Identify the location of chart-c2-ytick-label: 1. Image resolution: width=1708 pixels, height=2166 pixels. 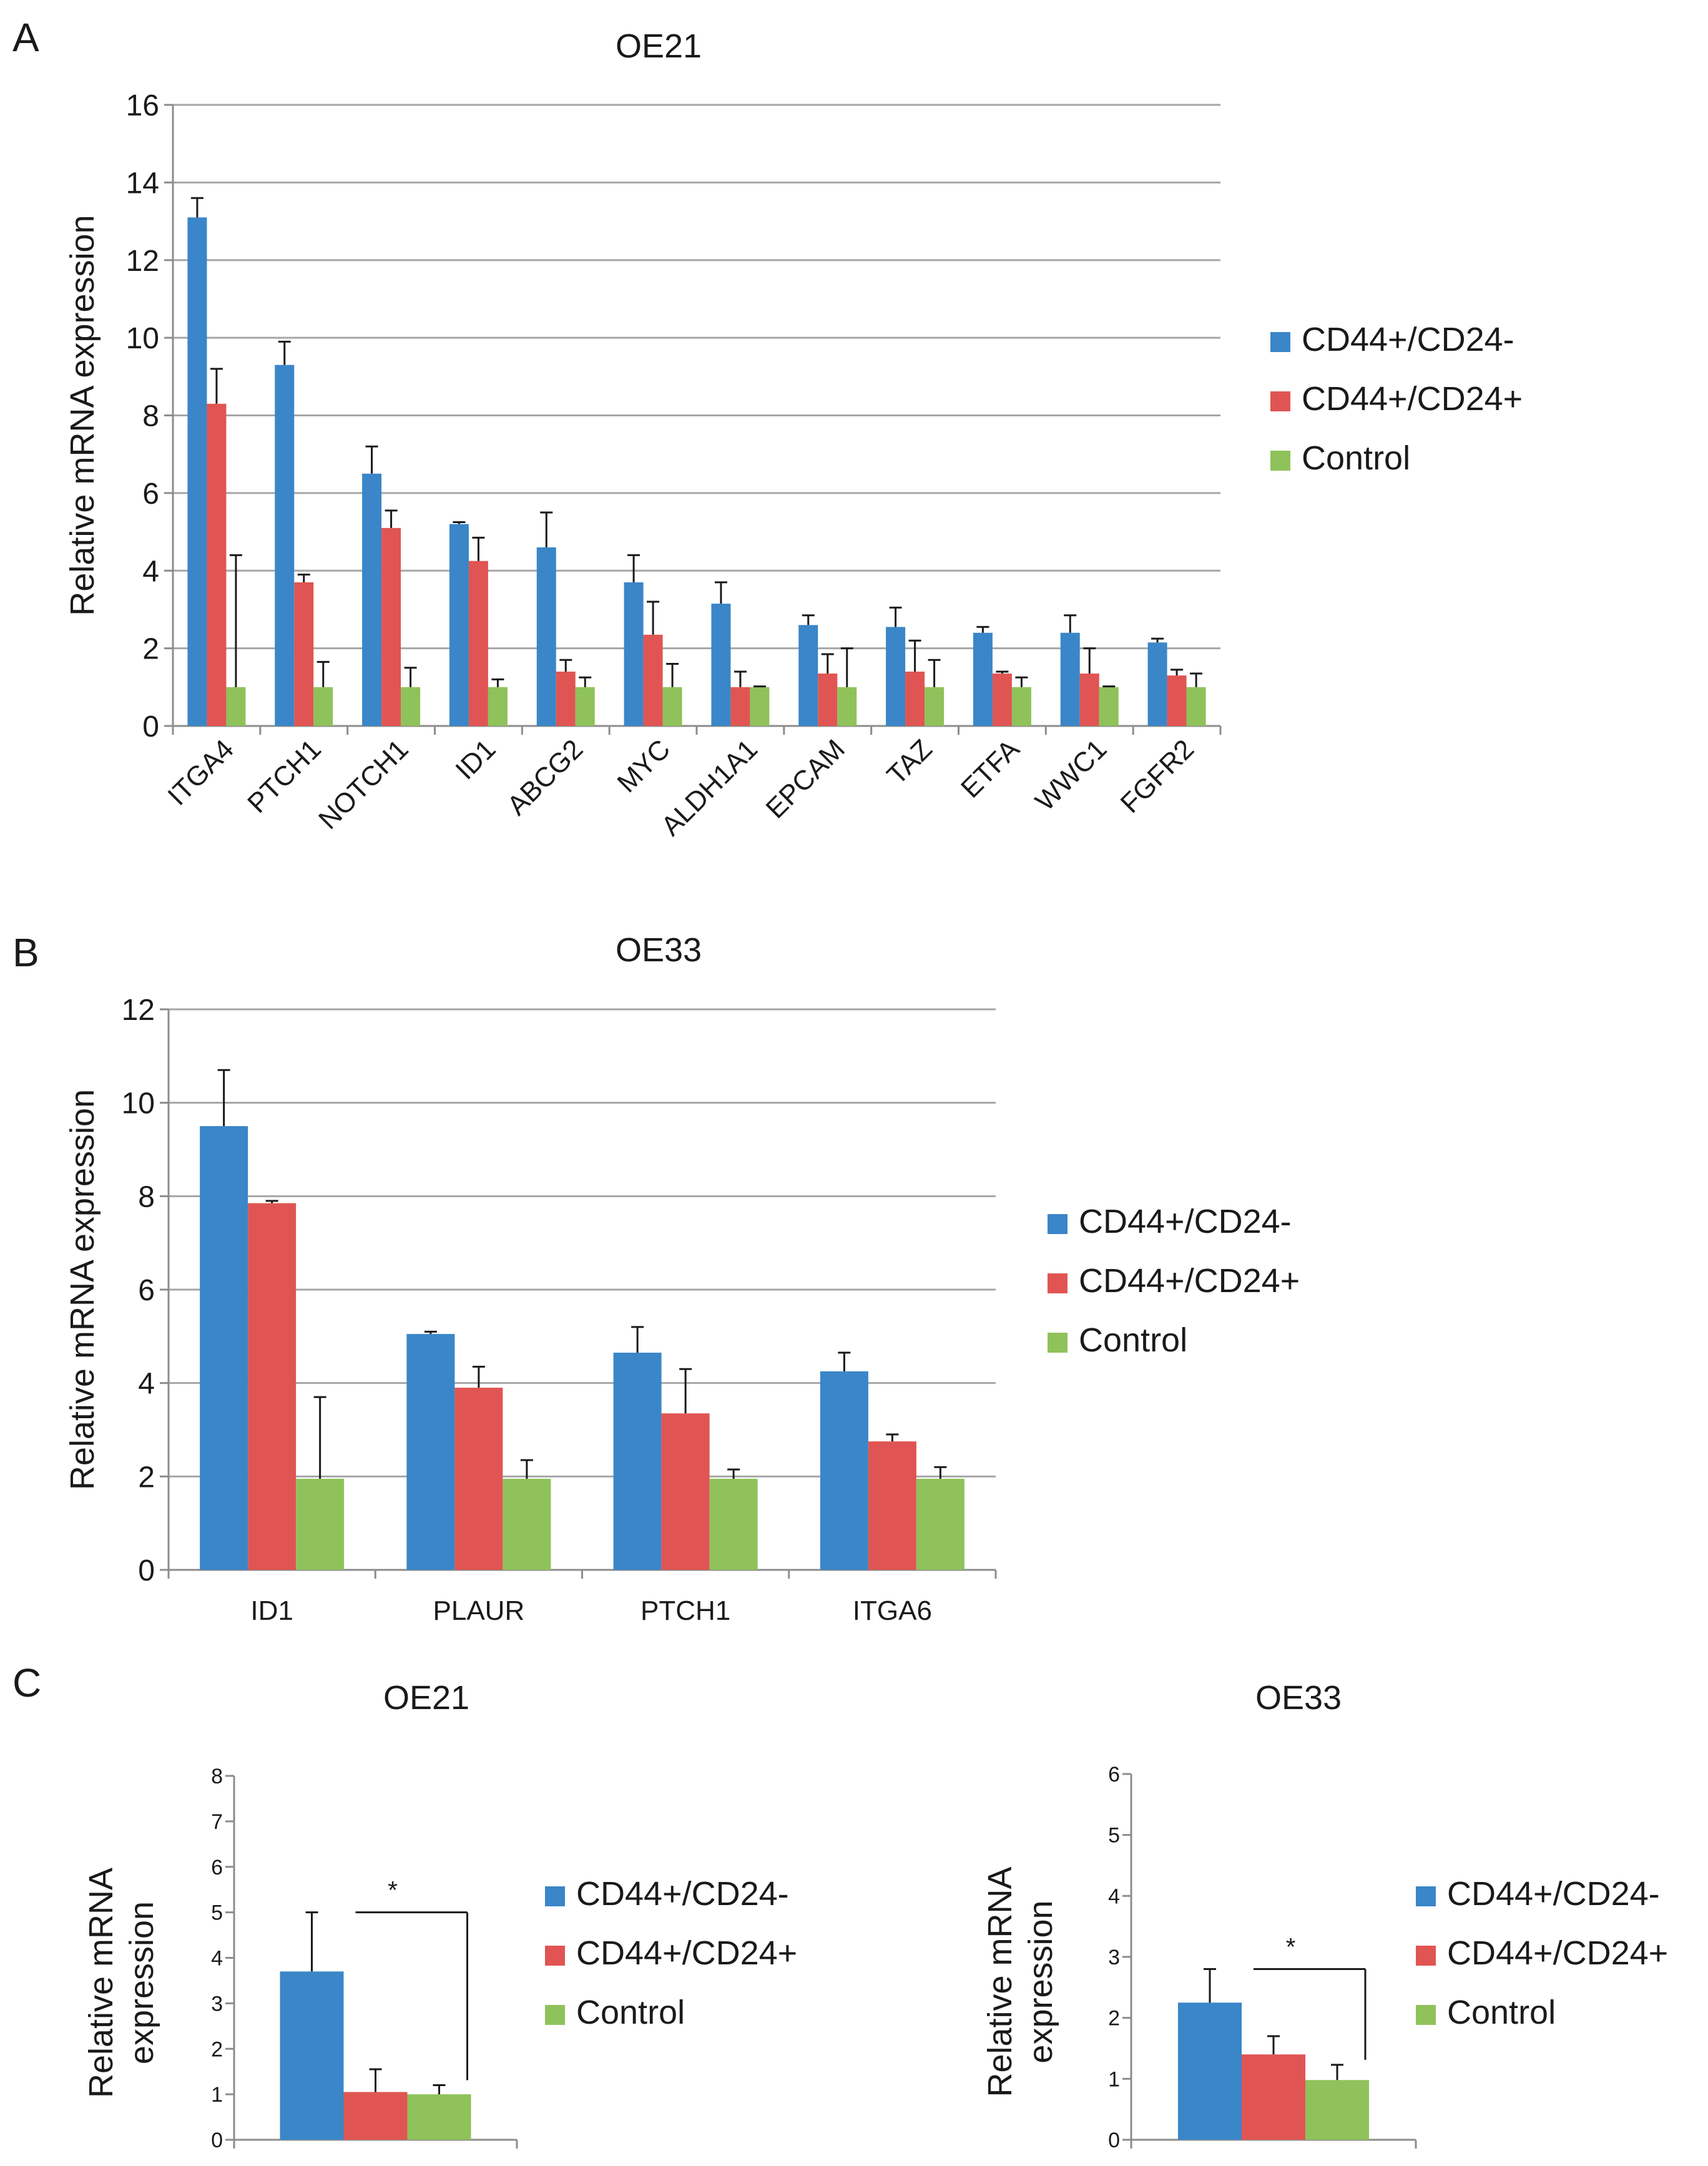
(1114, 2079).